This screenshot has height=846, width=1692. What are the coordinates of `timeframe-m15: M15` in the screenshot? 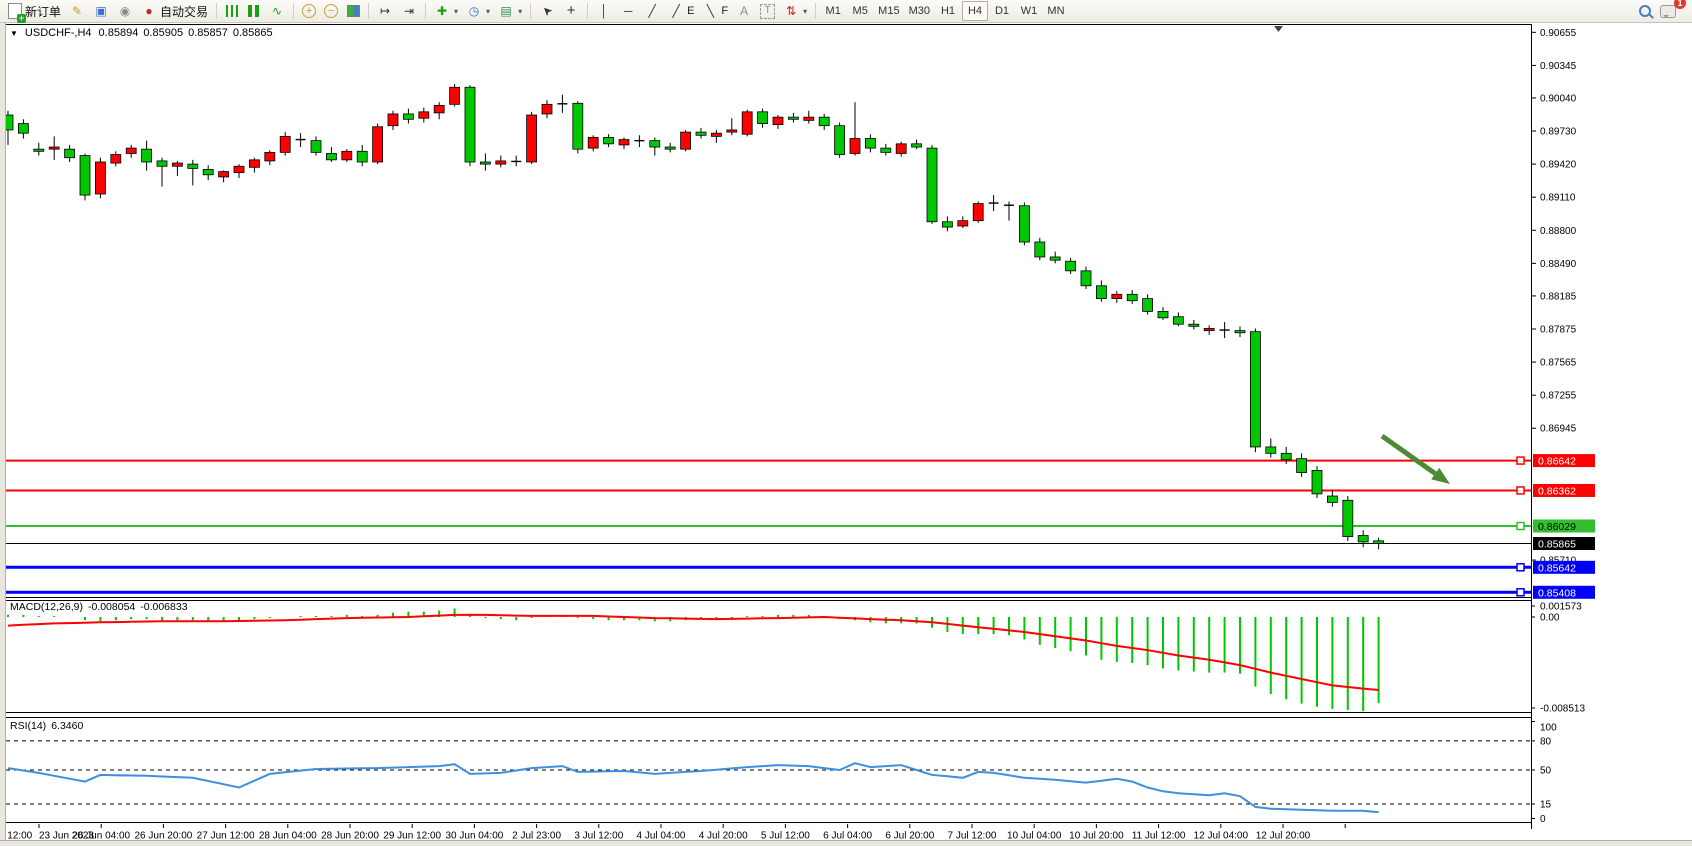 It's located at (888, 11).